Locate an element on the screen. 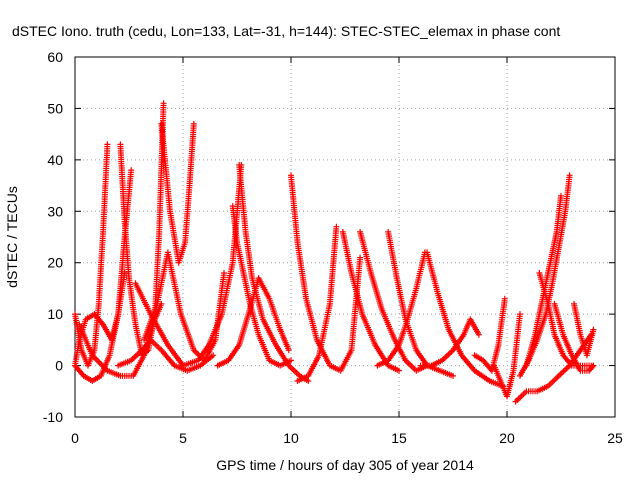 The height and width of the screenshot is (480, 640). y-tick-label: 40 is located at coordinates (55, 160).